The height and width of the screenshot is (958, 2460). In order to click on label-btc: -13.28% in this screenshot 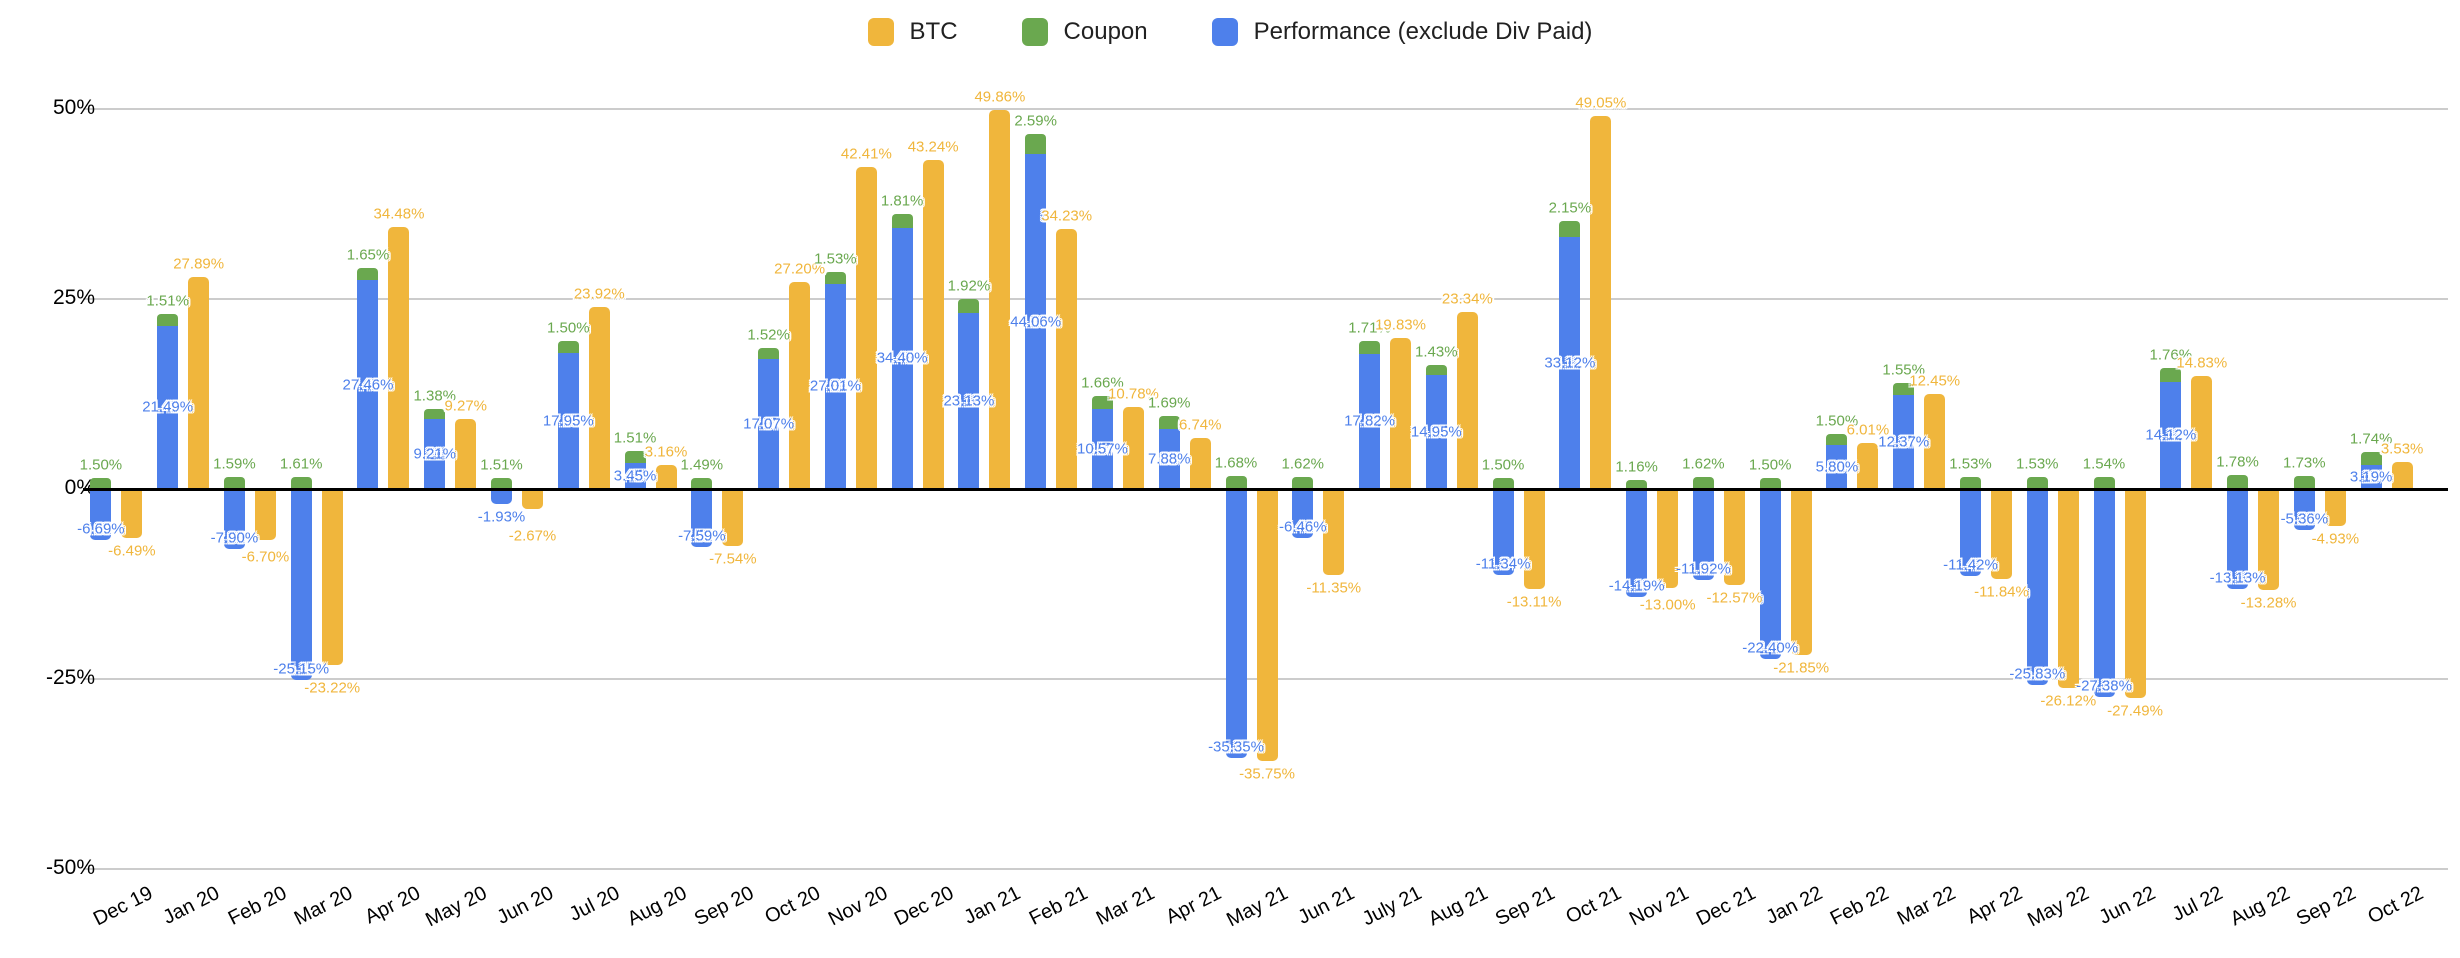, I will do `click(2268, 603)`.